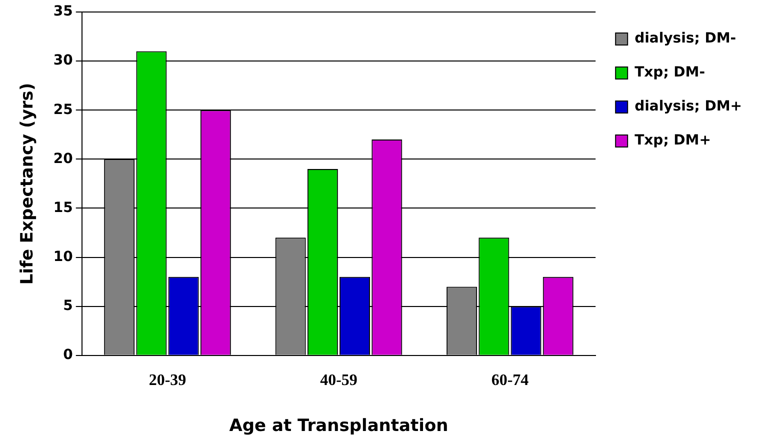 The image size is (758, 445). I want to click on legend-label: dialysis; DM+, so click(688, 106).